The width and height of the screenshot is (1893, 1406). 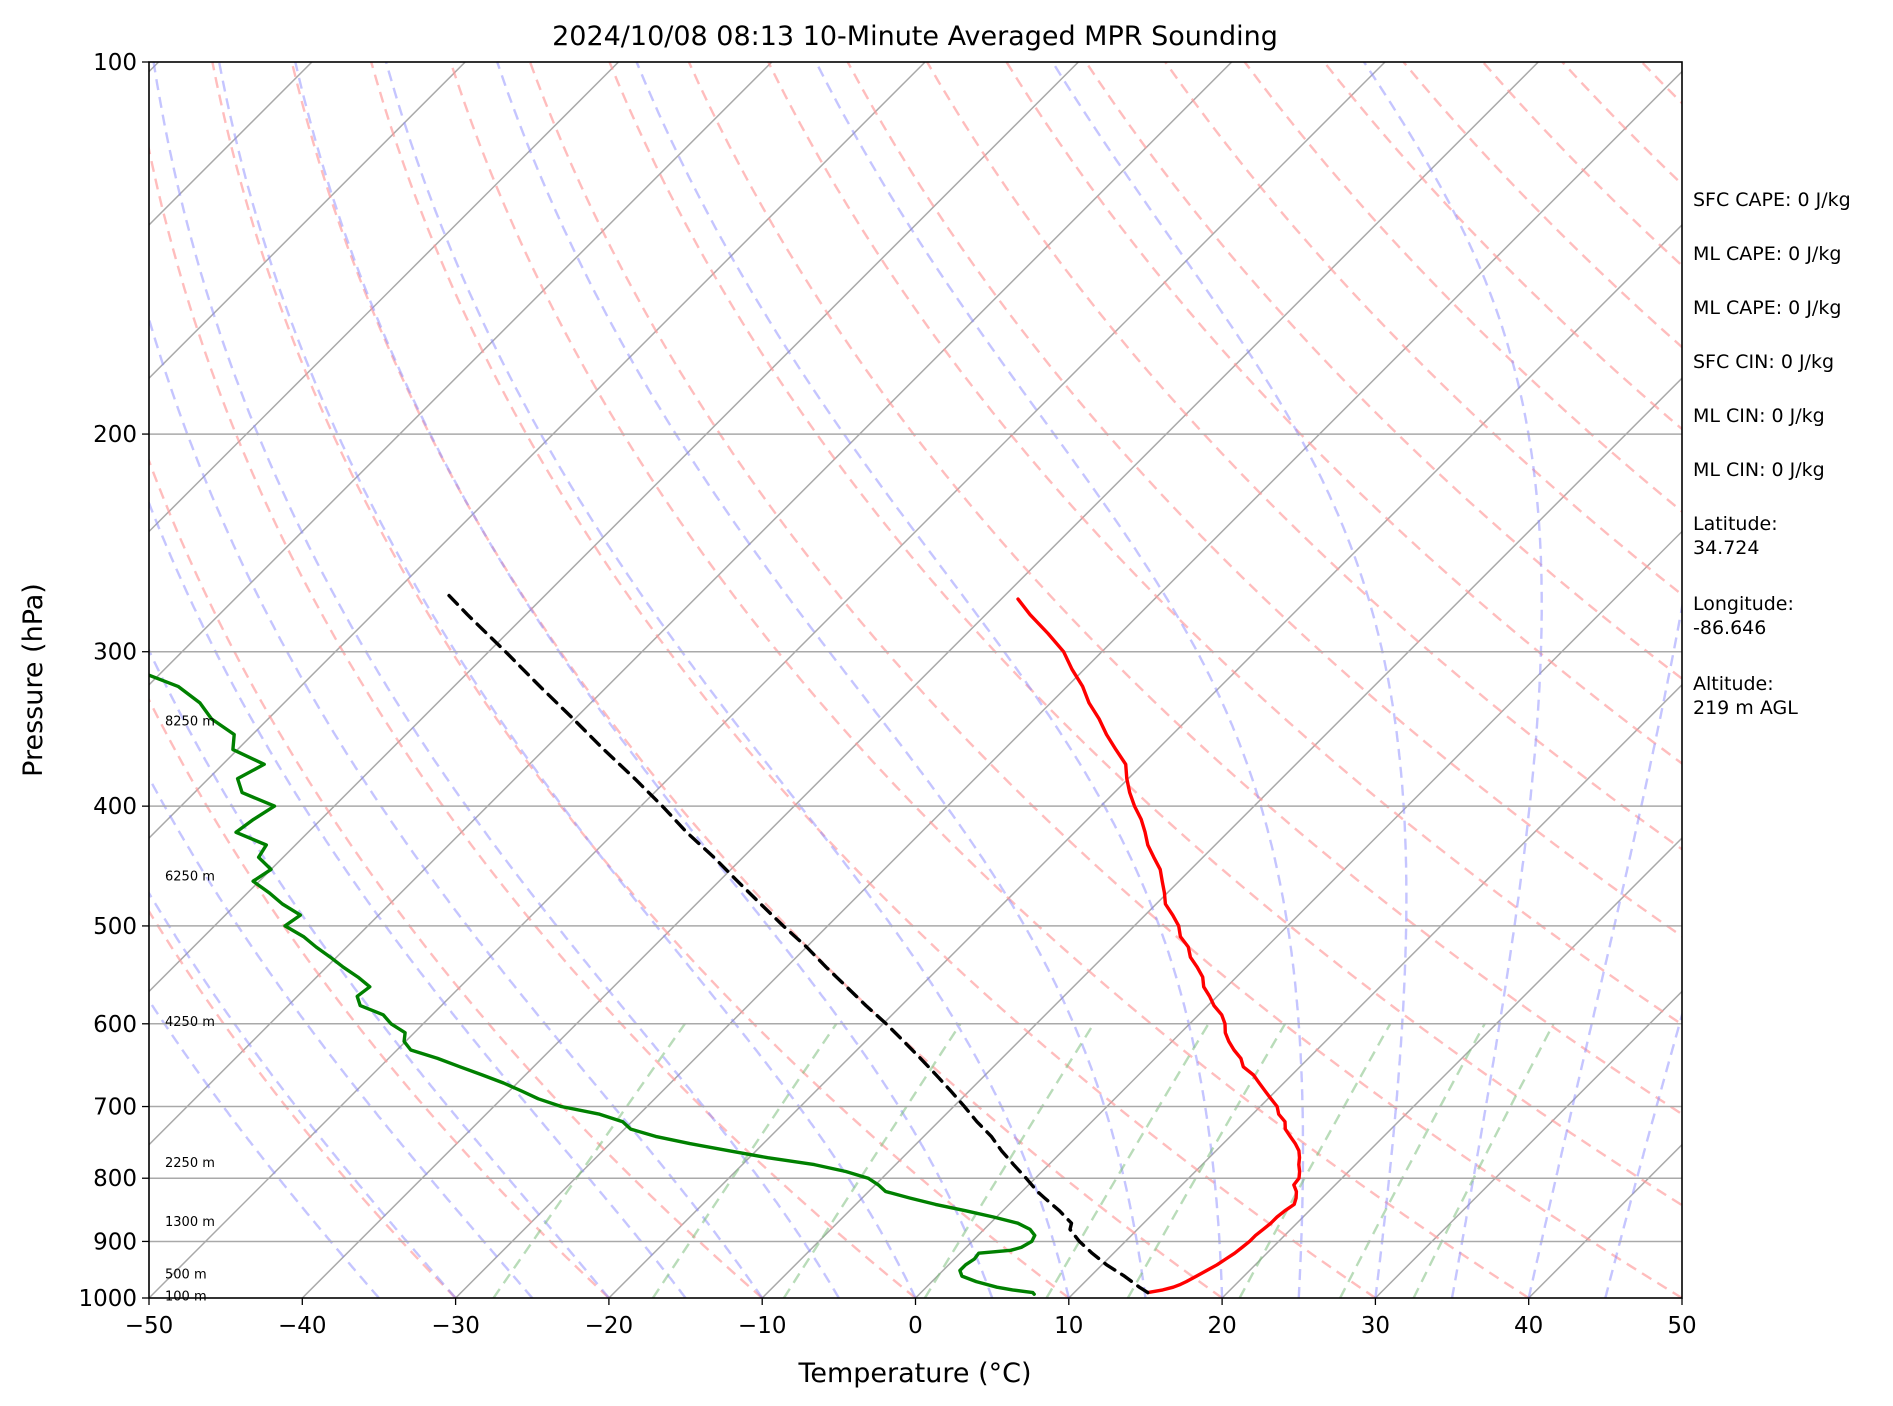 What do you see at coordinates (762, 1326) in the screenshot?
I see `x-tick-label: −10` at bounding box center [762, 1326].